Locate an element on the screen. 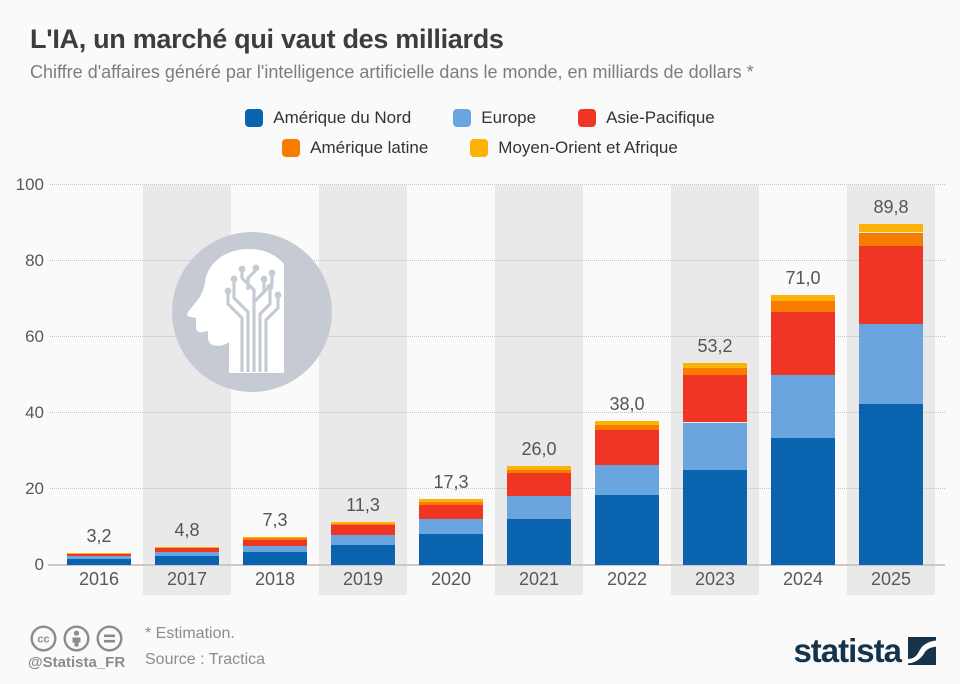 The height and width of the screenshot is (684, 960). legend-label: Moyen-Orient et Afrique is located at coordinates (588, 147).